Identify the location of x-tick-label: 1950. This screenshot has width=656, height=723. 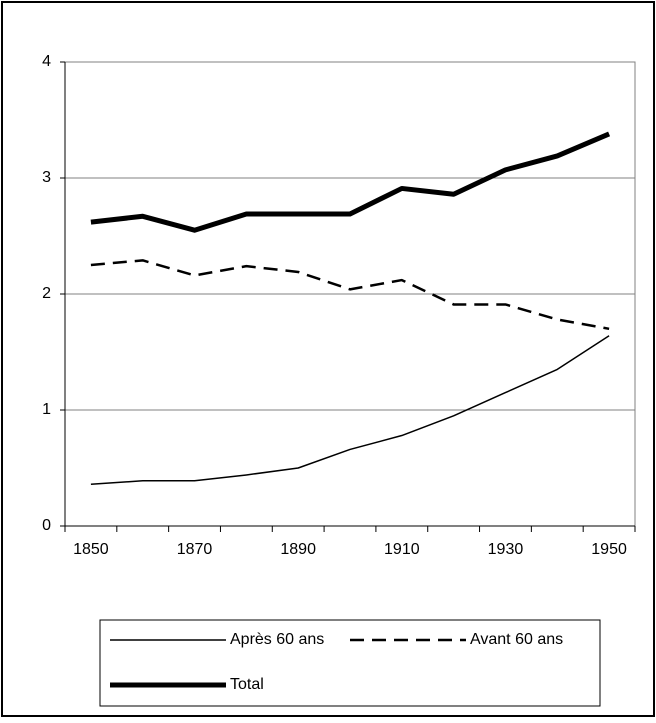
(609, 549).